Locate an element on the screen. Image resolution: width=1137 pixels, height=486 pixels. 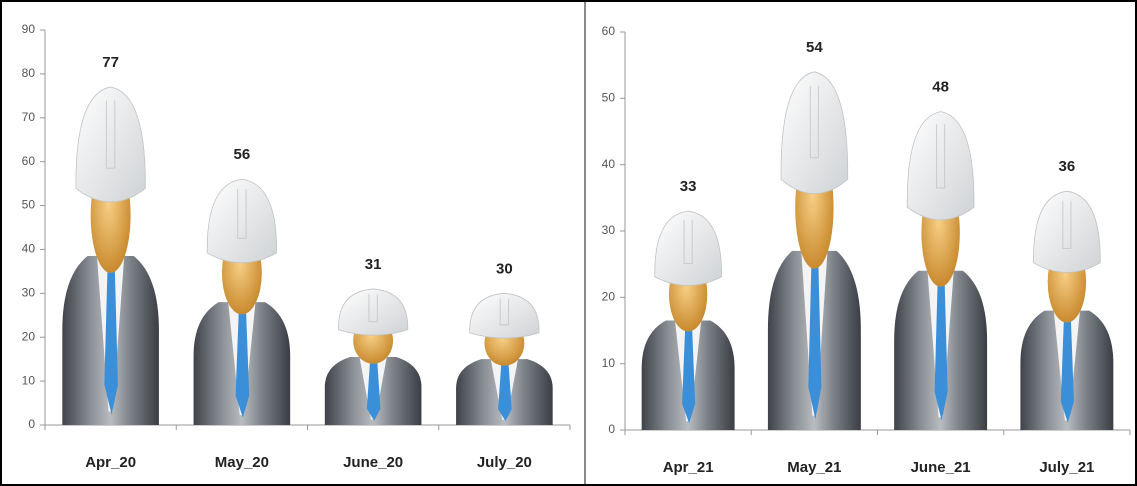
y-tick-label: 80 is located at coordinates (29, 73).